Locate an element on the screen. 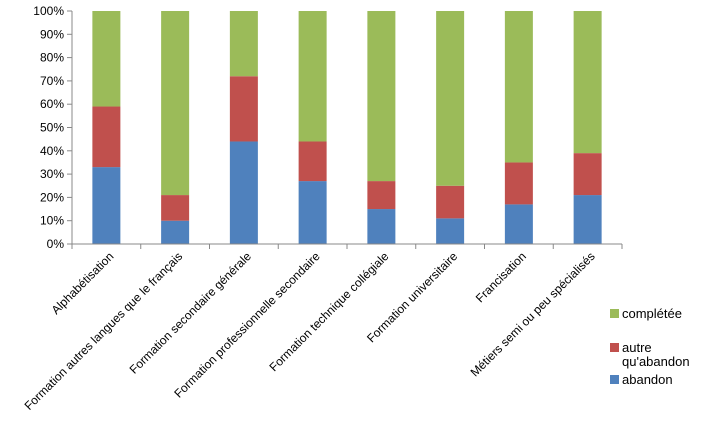 The image size is (704, 445). x-category-label: Francisation is located at coordinates (501, 277).